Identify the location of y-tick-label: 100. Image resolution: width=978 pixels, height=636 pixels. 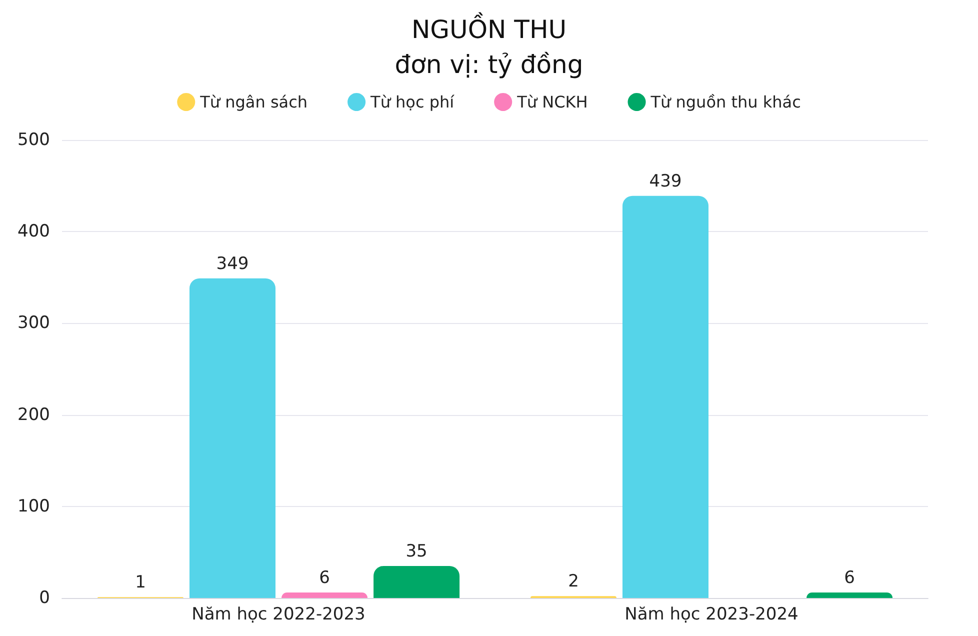
(34, 506).